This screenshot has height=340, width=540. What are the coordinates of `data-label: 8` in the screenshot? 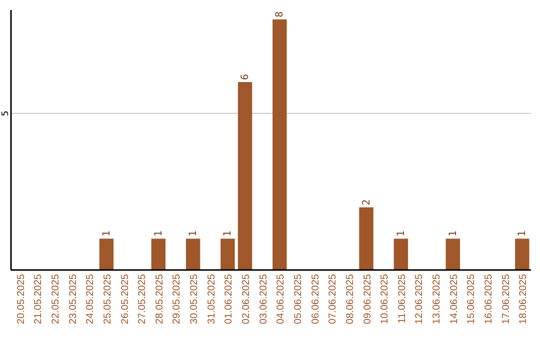 It's located at (280, 14).